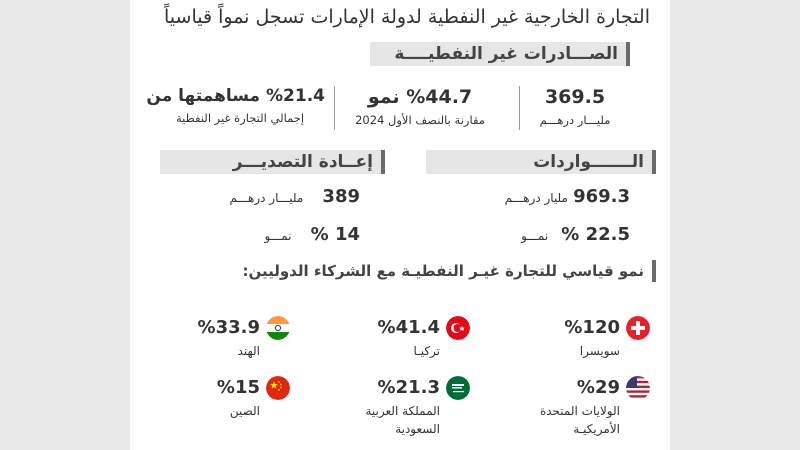  I want to click on reexports-header: إعــادة التصديـــر, so click(272, 162).